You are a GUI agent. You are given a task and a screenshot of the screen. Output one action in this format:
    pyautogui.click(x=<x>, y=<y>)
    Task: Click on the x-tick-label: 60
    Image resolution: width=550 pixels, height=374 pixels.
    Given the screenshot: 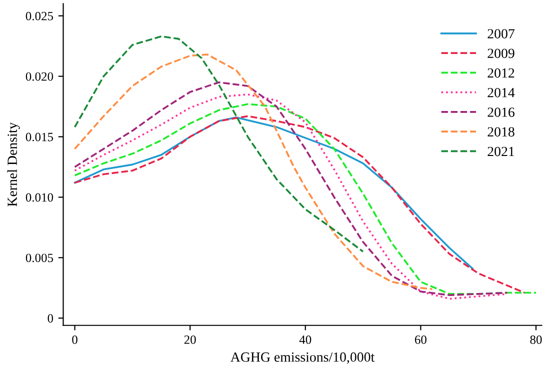 What is the action you would take?
    pyautogui.click(x=420, y=339)
    